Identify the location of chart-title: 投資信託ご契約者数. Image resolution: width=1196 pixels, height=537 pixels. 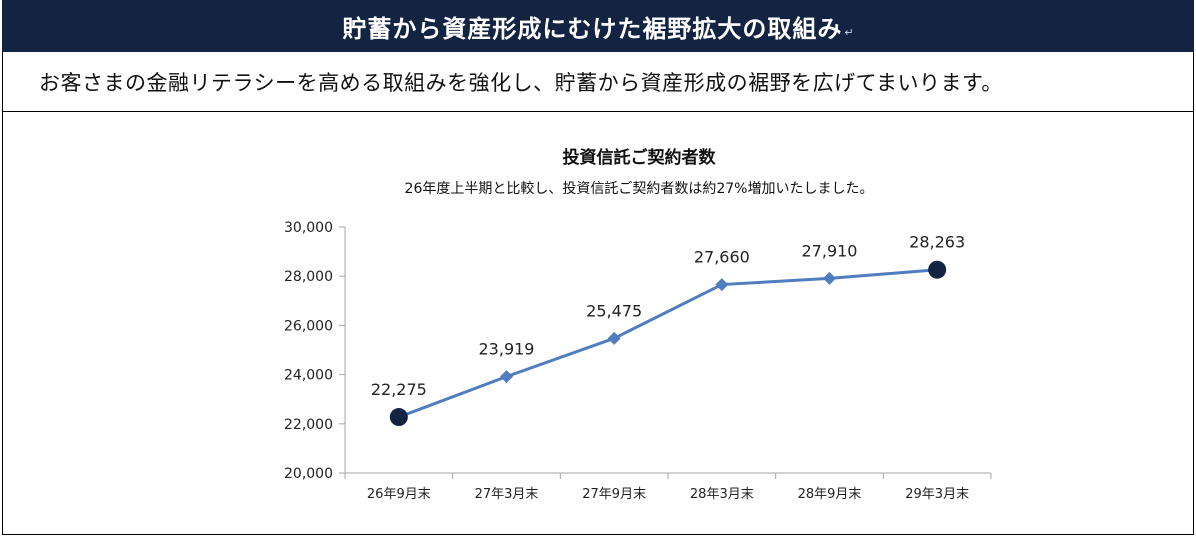
(640, 157).